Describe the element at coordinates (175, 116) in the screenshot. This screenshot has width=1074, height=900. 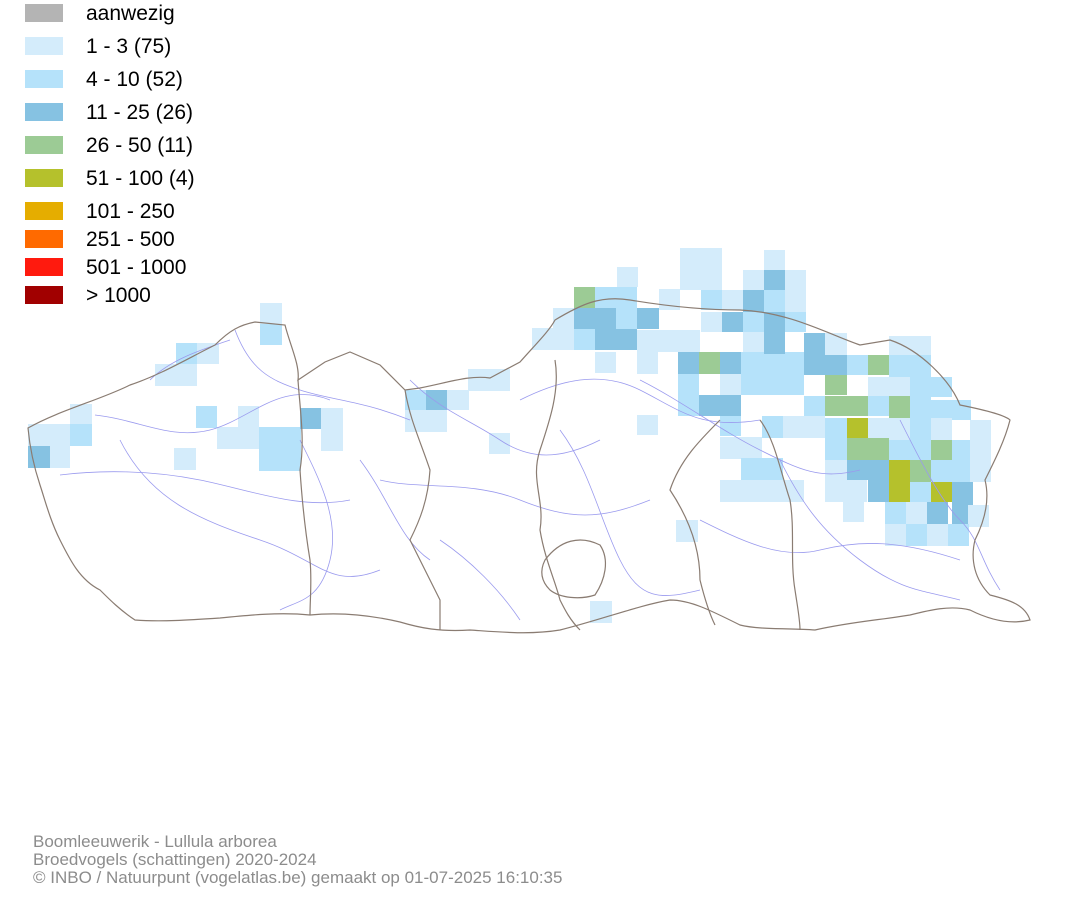
I see `legend-item: 11 - 25 (26)` at that location.